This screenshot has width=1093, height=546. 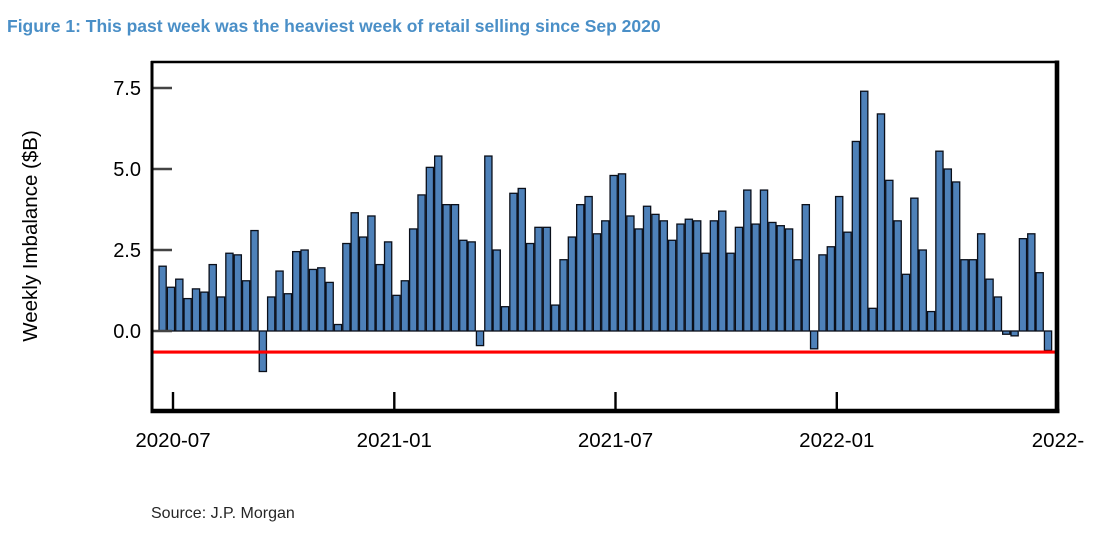 I want to click on x-tick-label: 2021-07, so click(x=615, y=440).